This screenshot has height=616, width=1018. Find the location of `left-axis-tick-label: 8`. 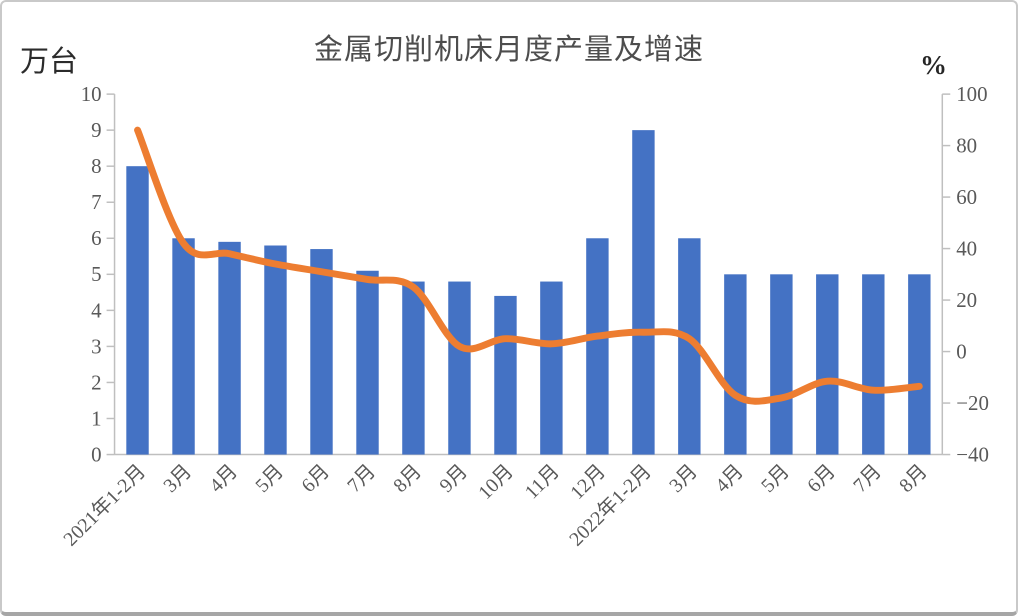

left-axis-tick-label: 8 is located at coordinates (96, 166).